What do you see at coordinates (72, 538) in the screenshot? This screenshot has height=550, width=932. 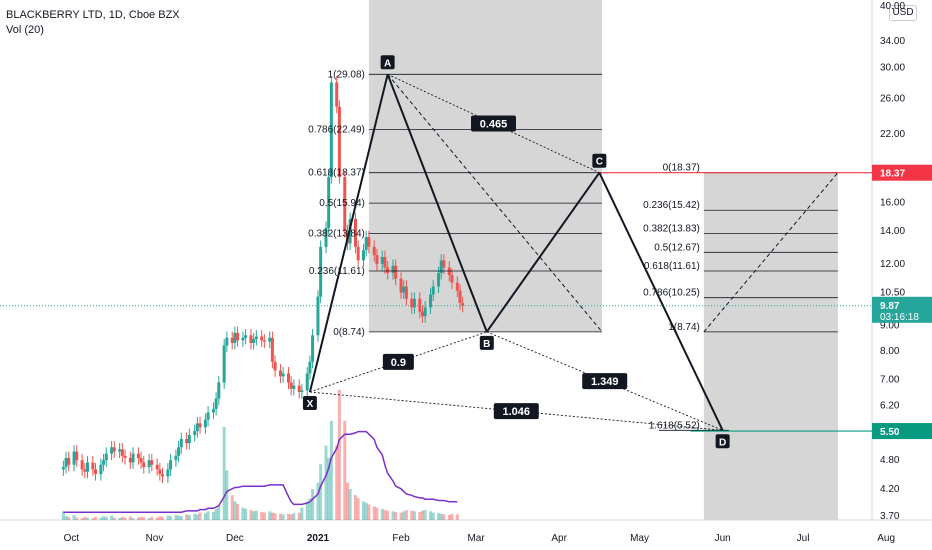 I see `time-tick-label: Oct` at bounding box center [72, 538].